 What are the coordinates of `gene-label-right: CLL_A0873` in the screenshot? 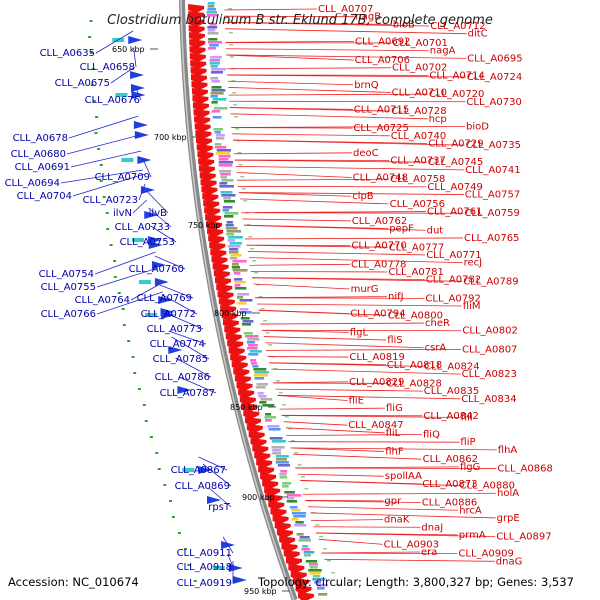 It's located at (449, 484).